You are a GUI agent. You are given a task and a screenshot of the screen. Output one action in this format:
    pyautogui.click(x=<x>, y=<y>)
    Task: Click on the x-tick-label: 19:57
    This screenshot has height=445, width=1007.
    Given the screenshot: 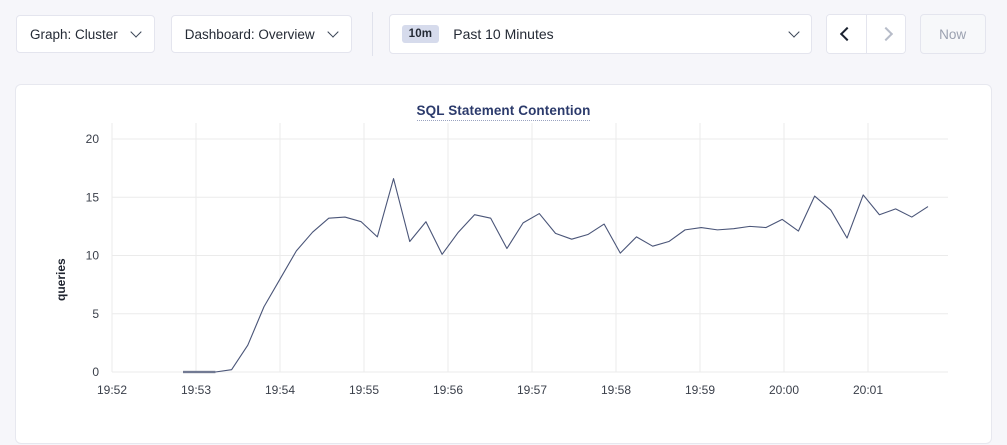 What is the action you would take?
    pyautogui.click(x=532, y=390)
    